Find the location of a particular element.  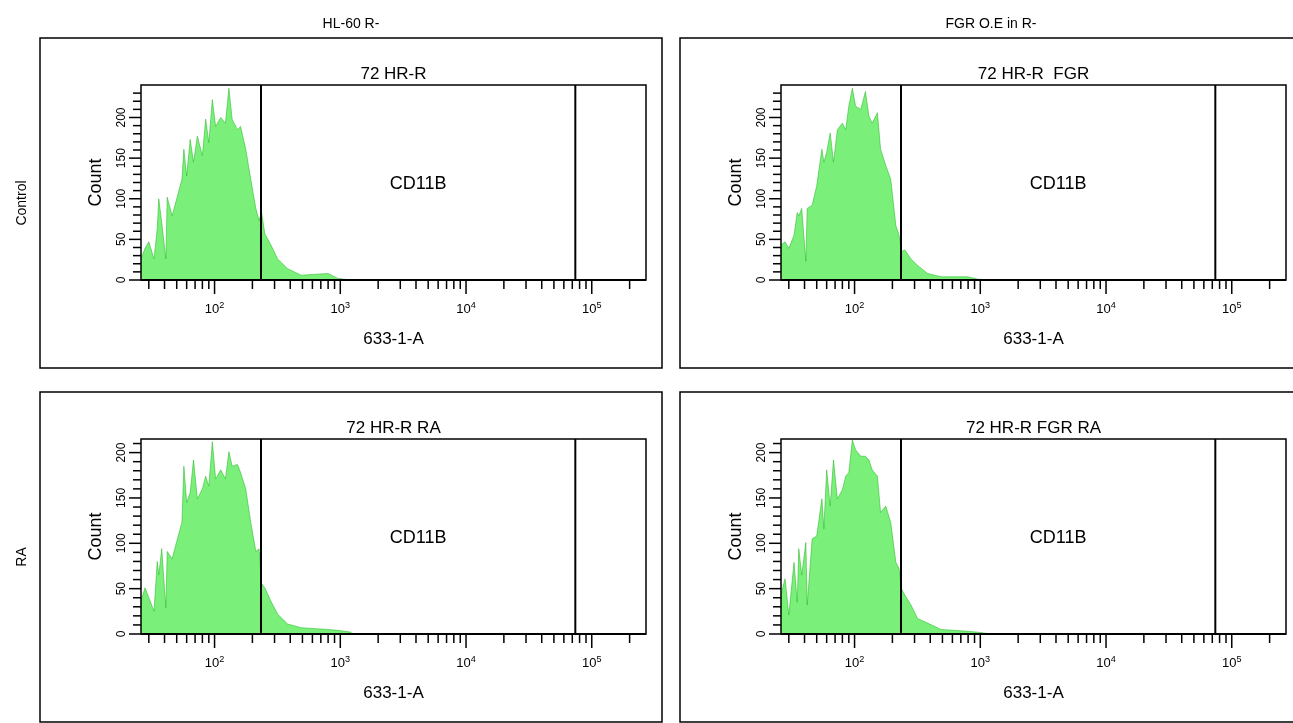

chart-title: 72 HR-R FGR is located at coordinates (1033, 73).